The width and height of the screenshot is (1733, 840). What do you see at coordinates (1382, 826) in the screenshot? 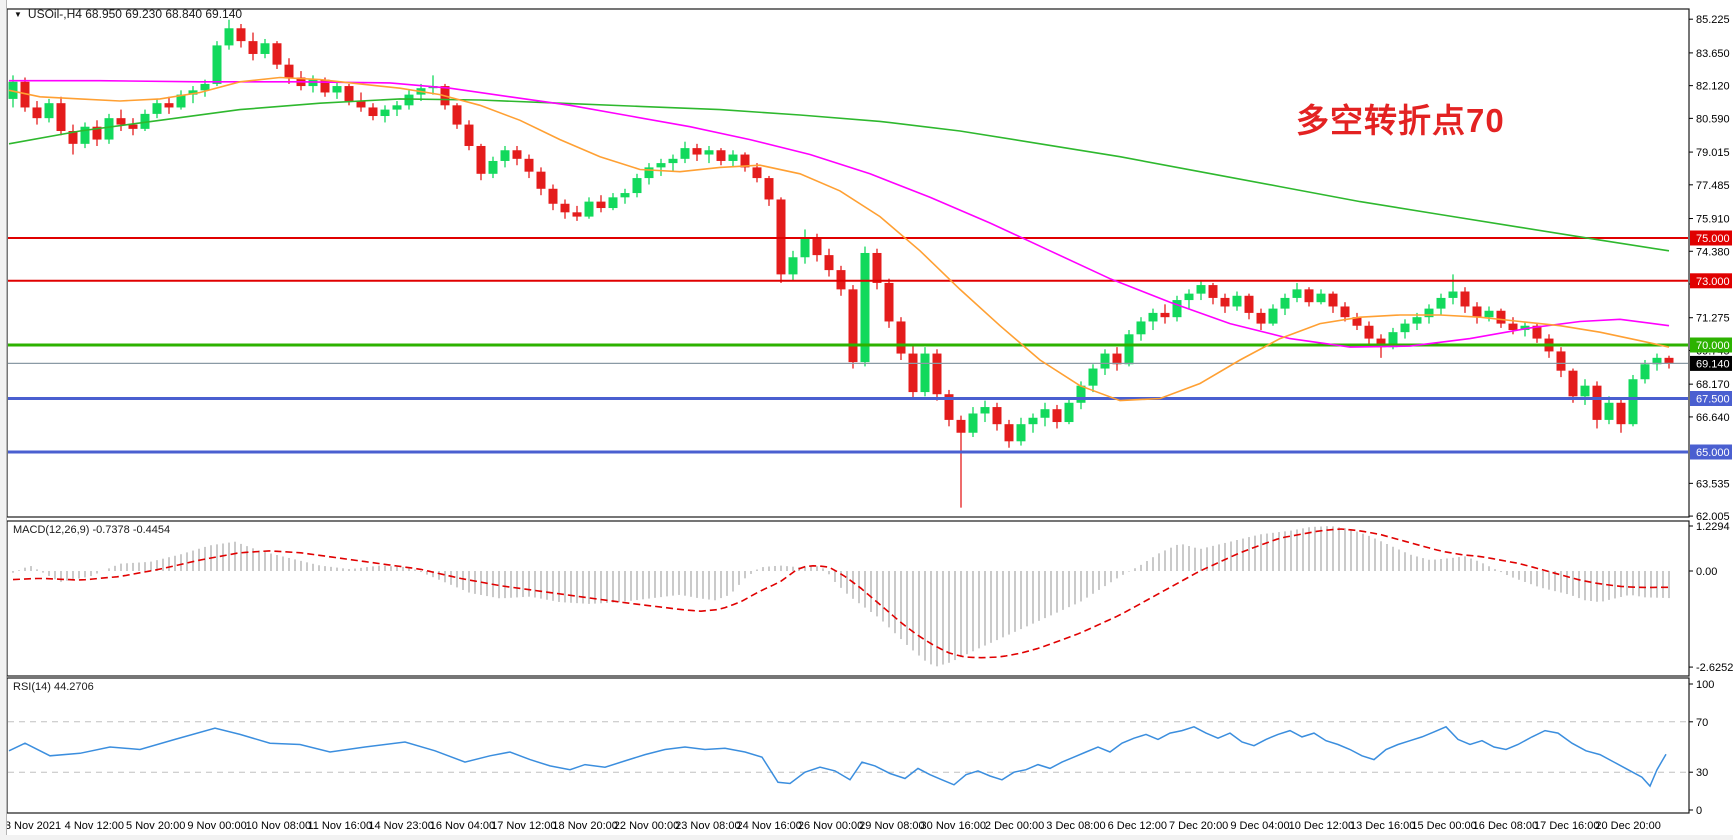
I see `svg-text: 13 Dec 16:00` at bounding box center [1382, 826].